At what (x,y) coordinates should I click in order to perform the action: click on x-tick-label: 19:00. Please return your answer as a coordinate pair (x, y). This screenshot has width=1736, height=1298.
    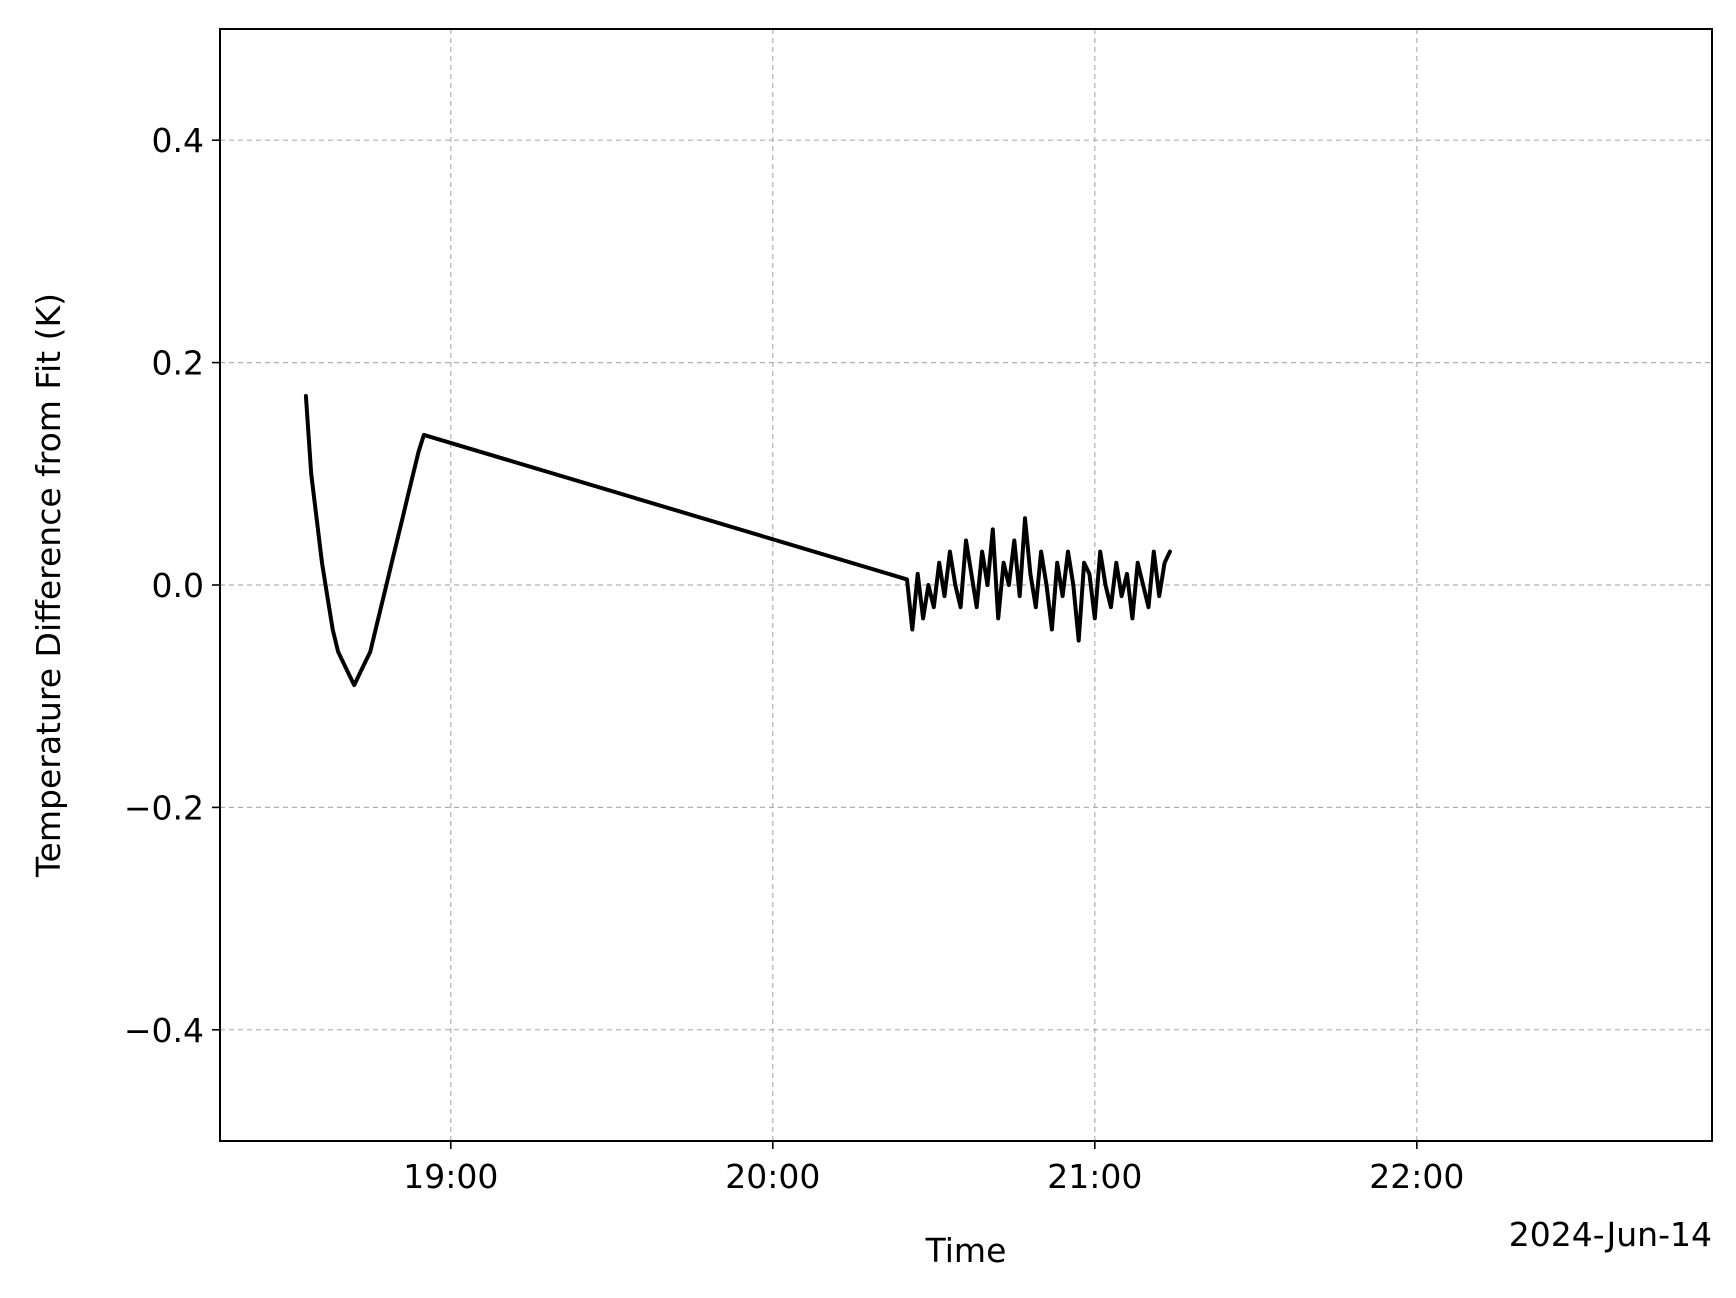
    Looking at the image, I should click on (450, 1176).